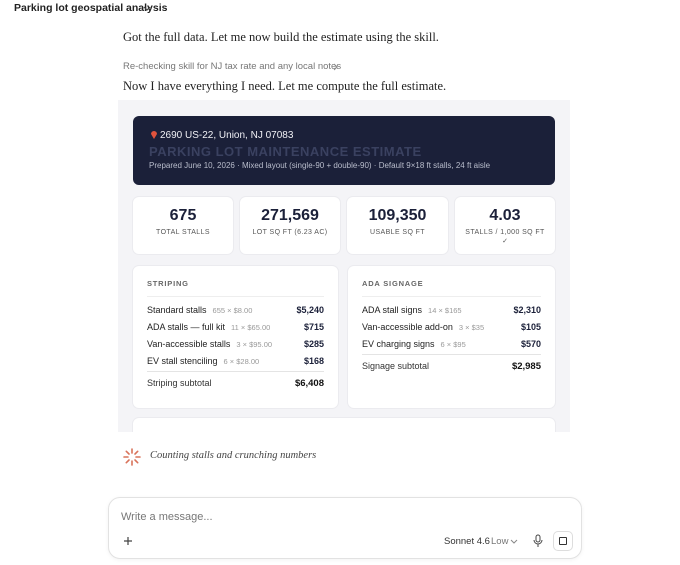 The image size is (680, 565). What do you see at coordinates (538, 541) in the screenshot?
I see `mic-button` at bounding box center [538, 541].